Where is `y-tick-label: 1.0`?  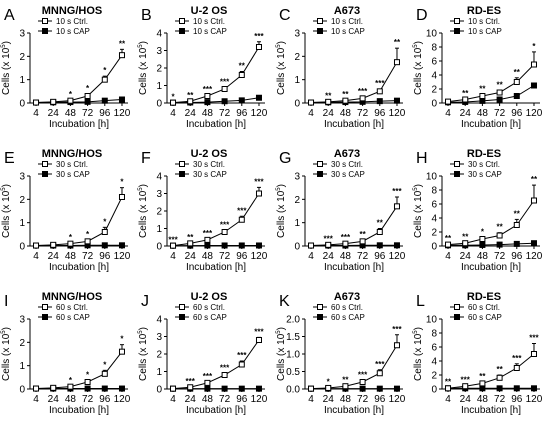
y-tick-label: 1.0 is located at coordinates (293, 355).